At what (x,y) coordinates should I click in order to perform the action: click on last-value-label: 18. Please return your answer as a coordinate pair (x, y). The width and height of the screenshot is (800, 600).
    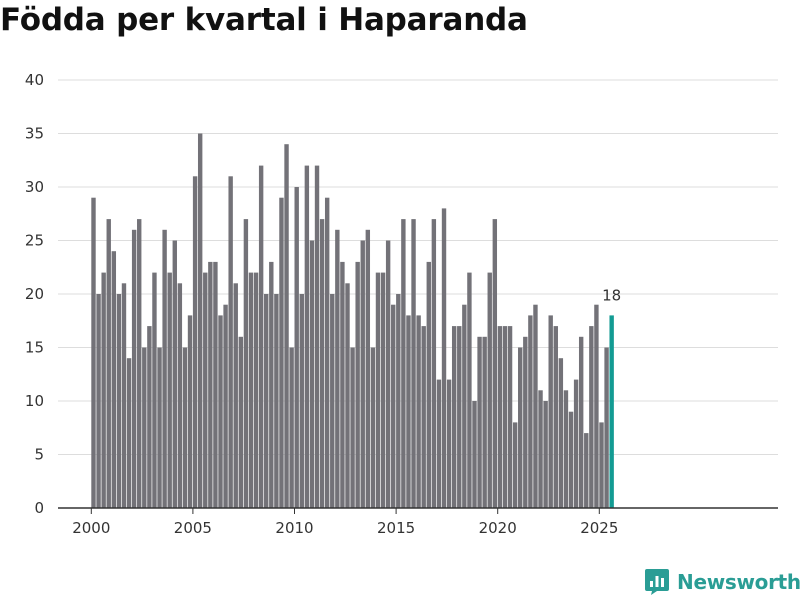
    Looking at the image, I should click on (611, 295).